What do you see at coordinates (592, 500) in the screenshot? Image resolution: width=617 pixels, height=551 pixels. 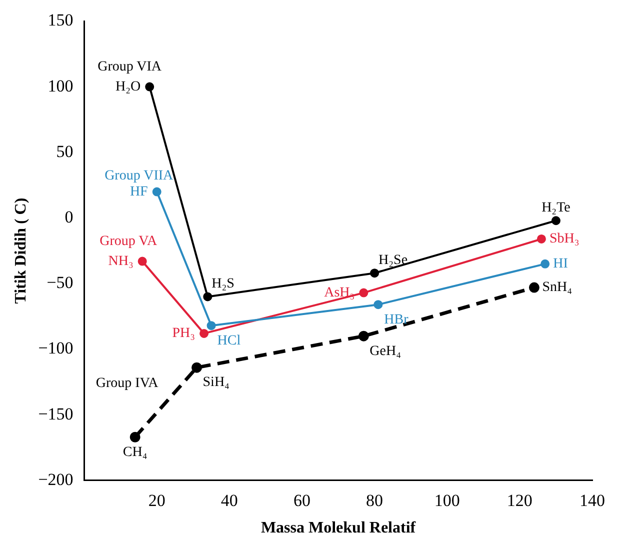 I see `x-tick-label: 140` at bounding box center [592, 500].